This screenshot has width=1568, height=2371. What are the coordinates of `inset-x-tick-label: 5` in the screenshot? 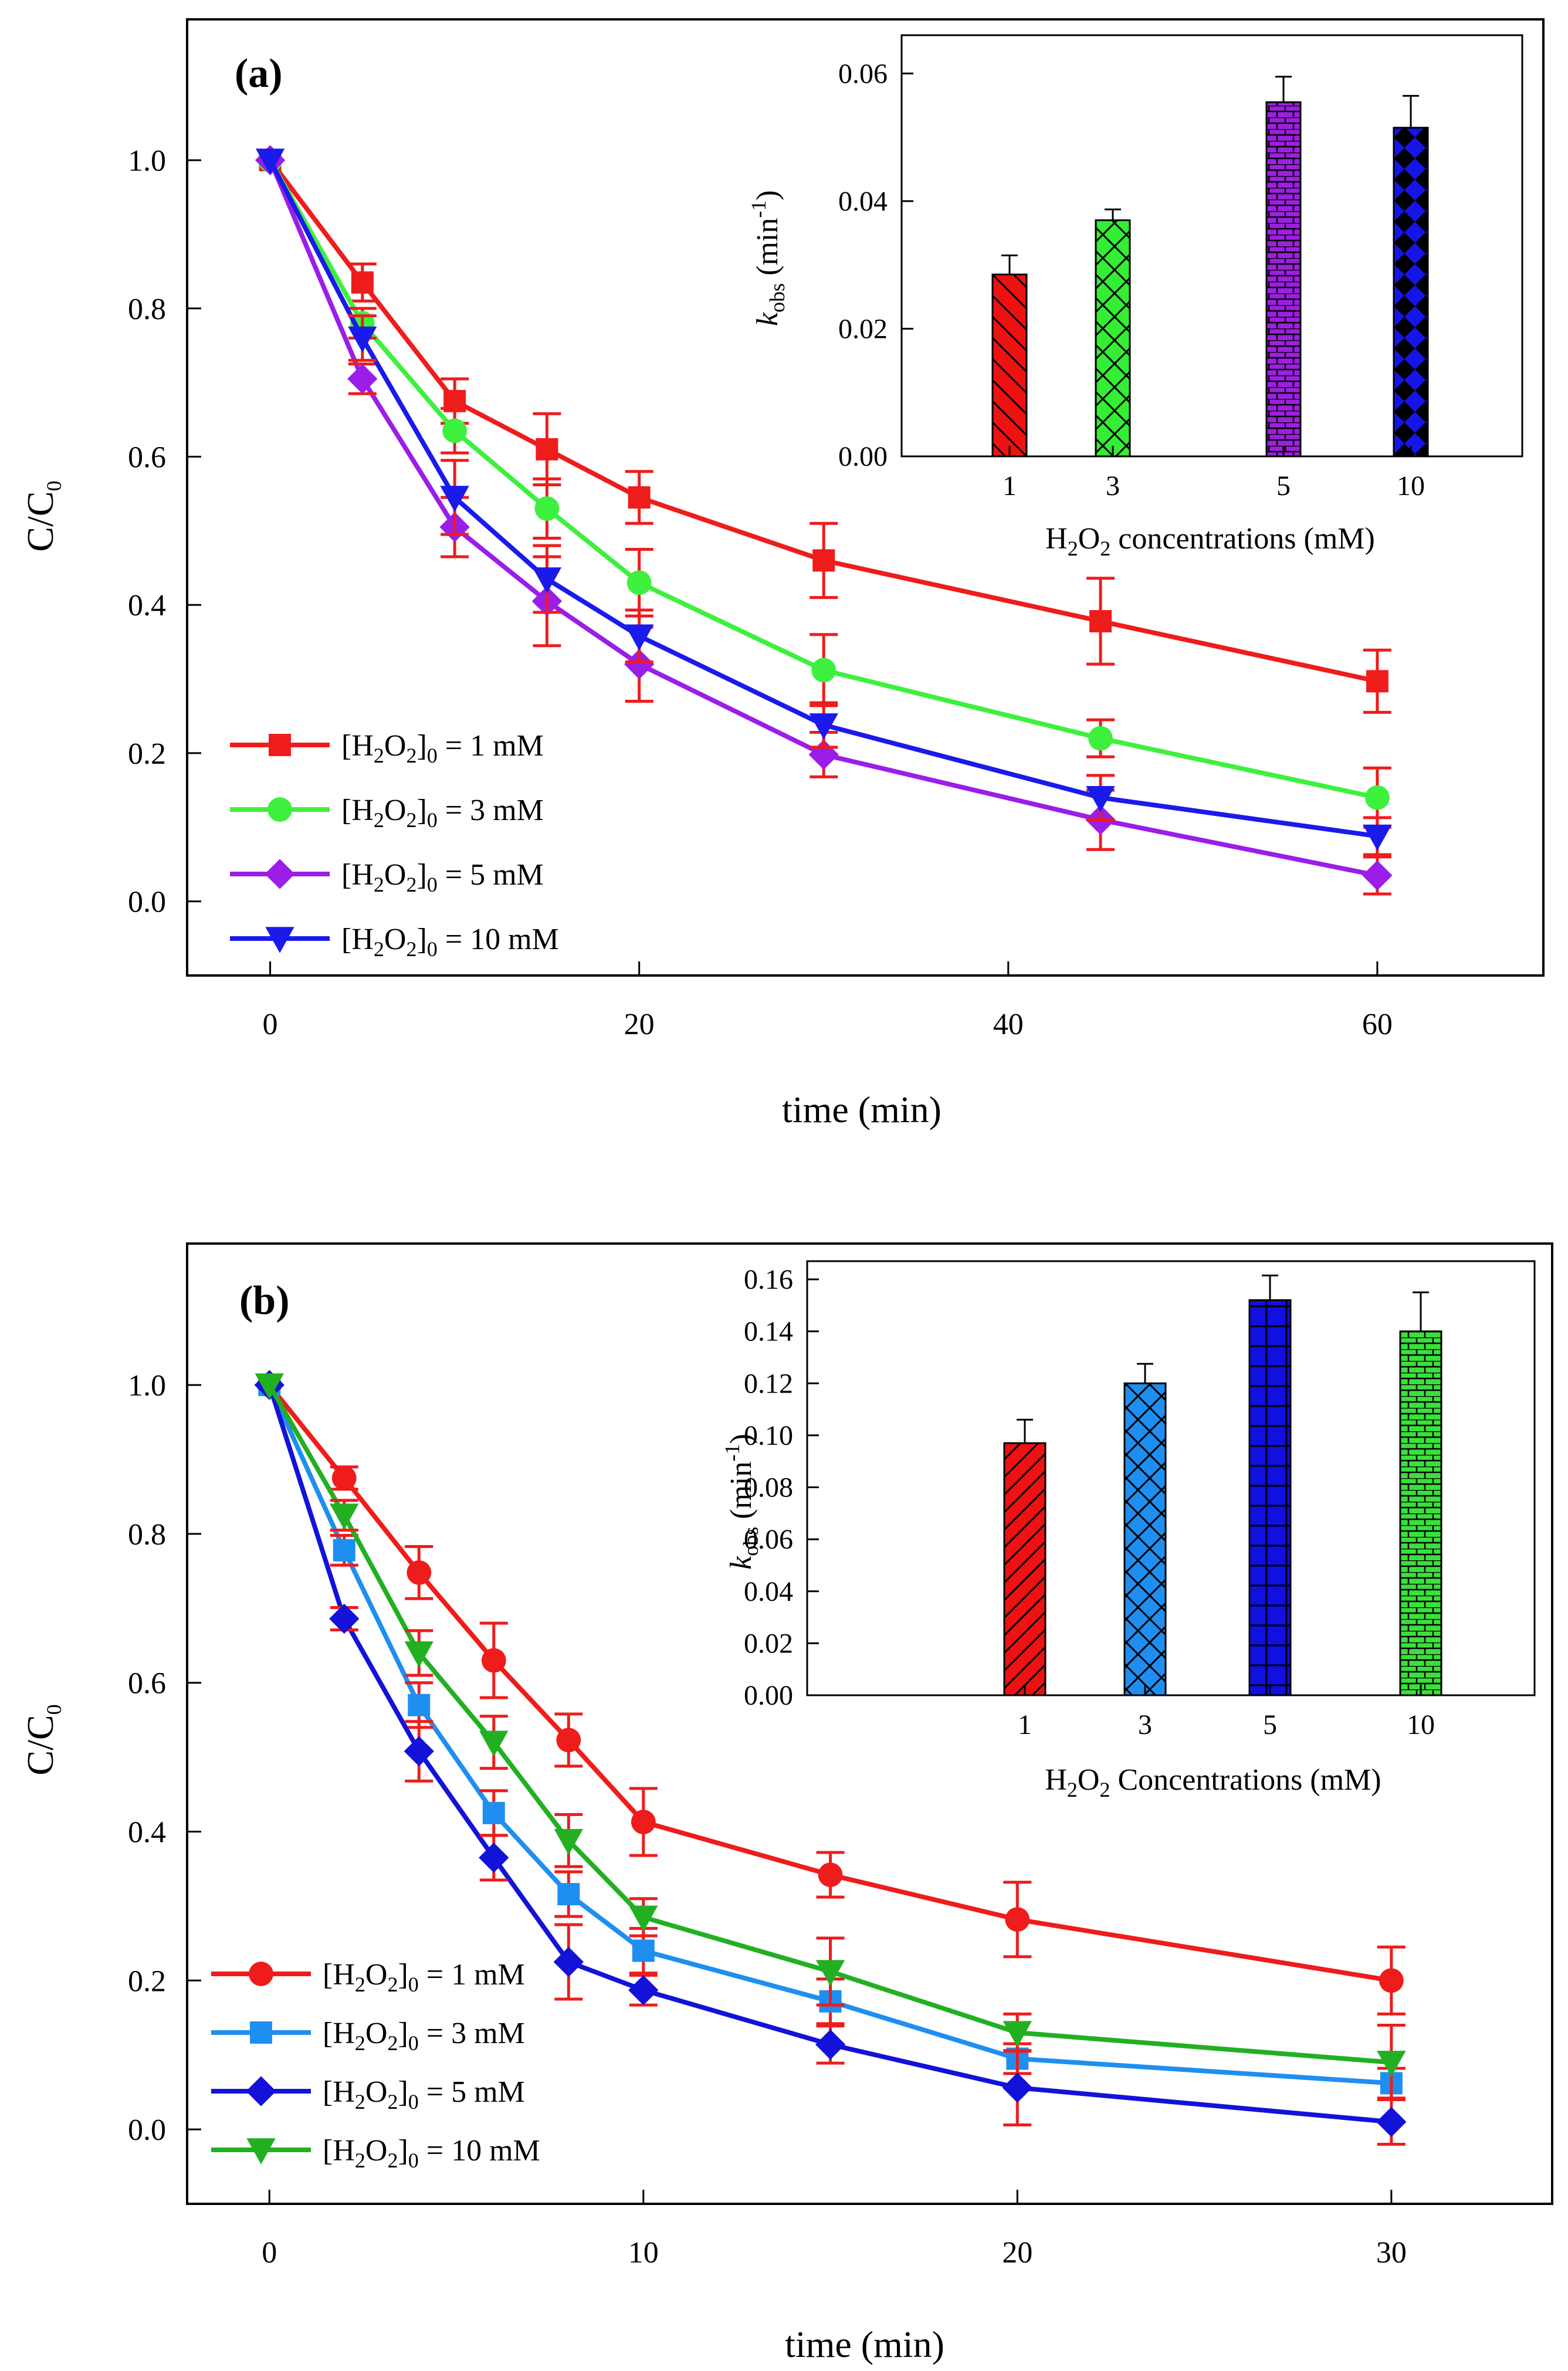 It's located at (1284, 486).